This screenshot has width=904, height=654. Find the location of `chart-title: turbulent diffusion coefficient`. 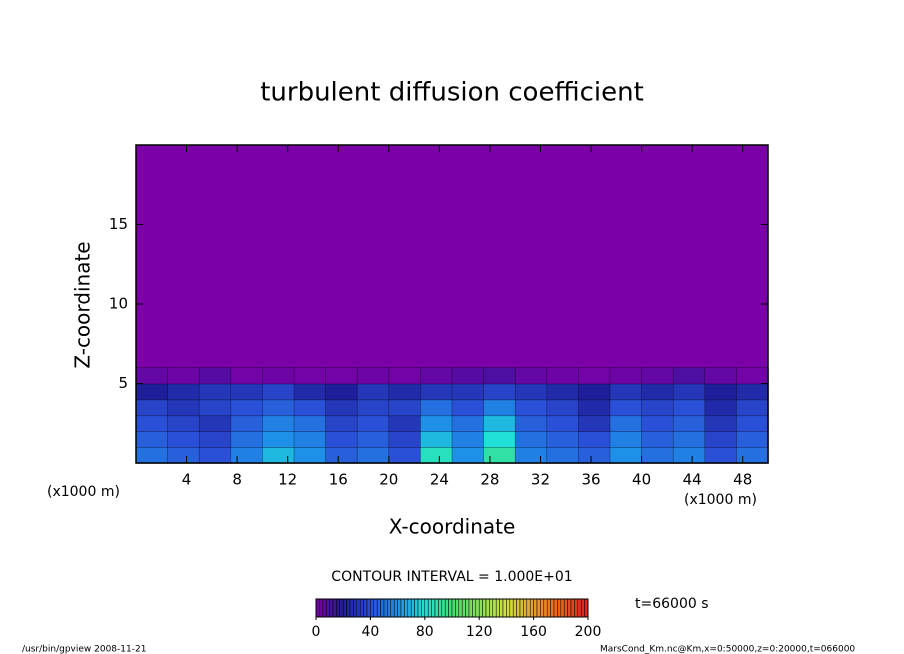

chart-title: turbulent diffusion coefficient is located at coordinates (452, 93).